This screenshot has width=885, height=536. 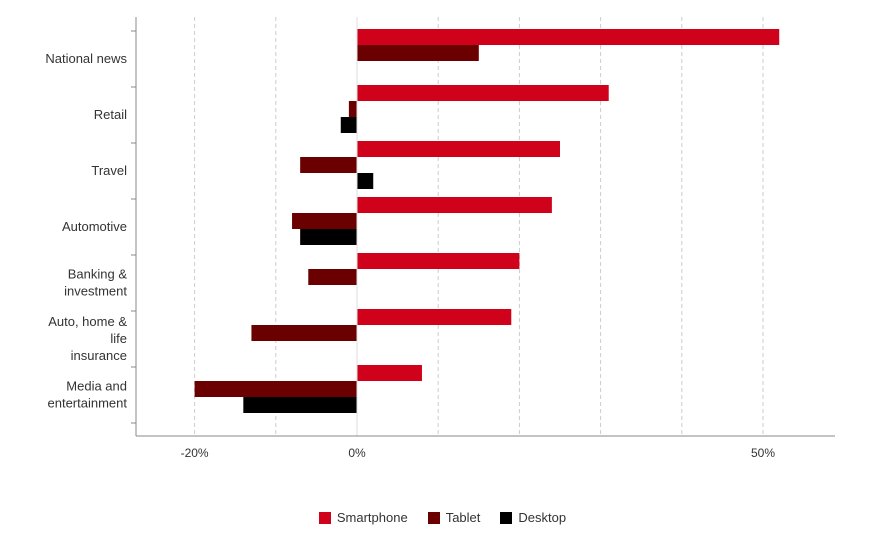 What do you see at coordinates (95, 291) in the screenshot?
I see `category-label: investment` at bounding box center [95, 291].